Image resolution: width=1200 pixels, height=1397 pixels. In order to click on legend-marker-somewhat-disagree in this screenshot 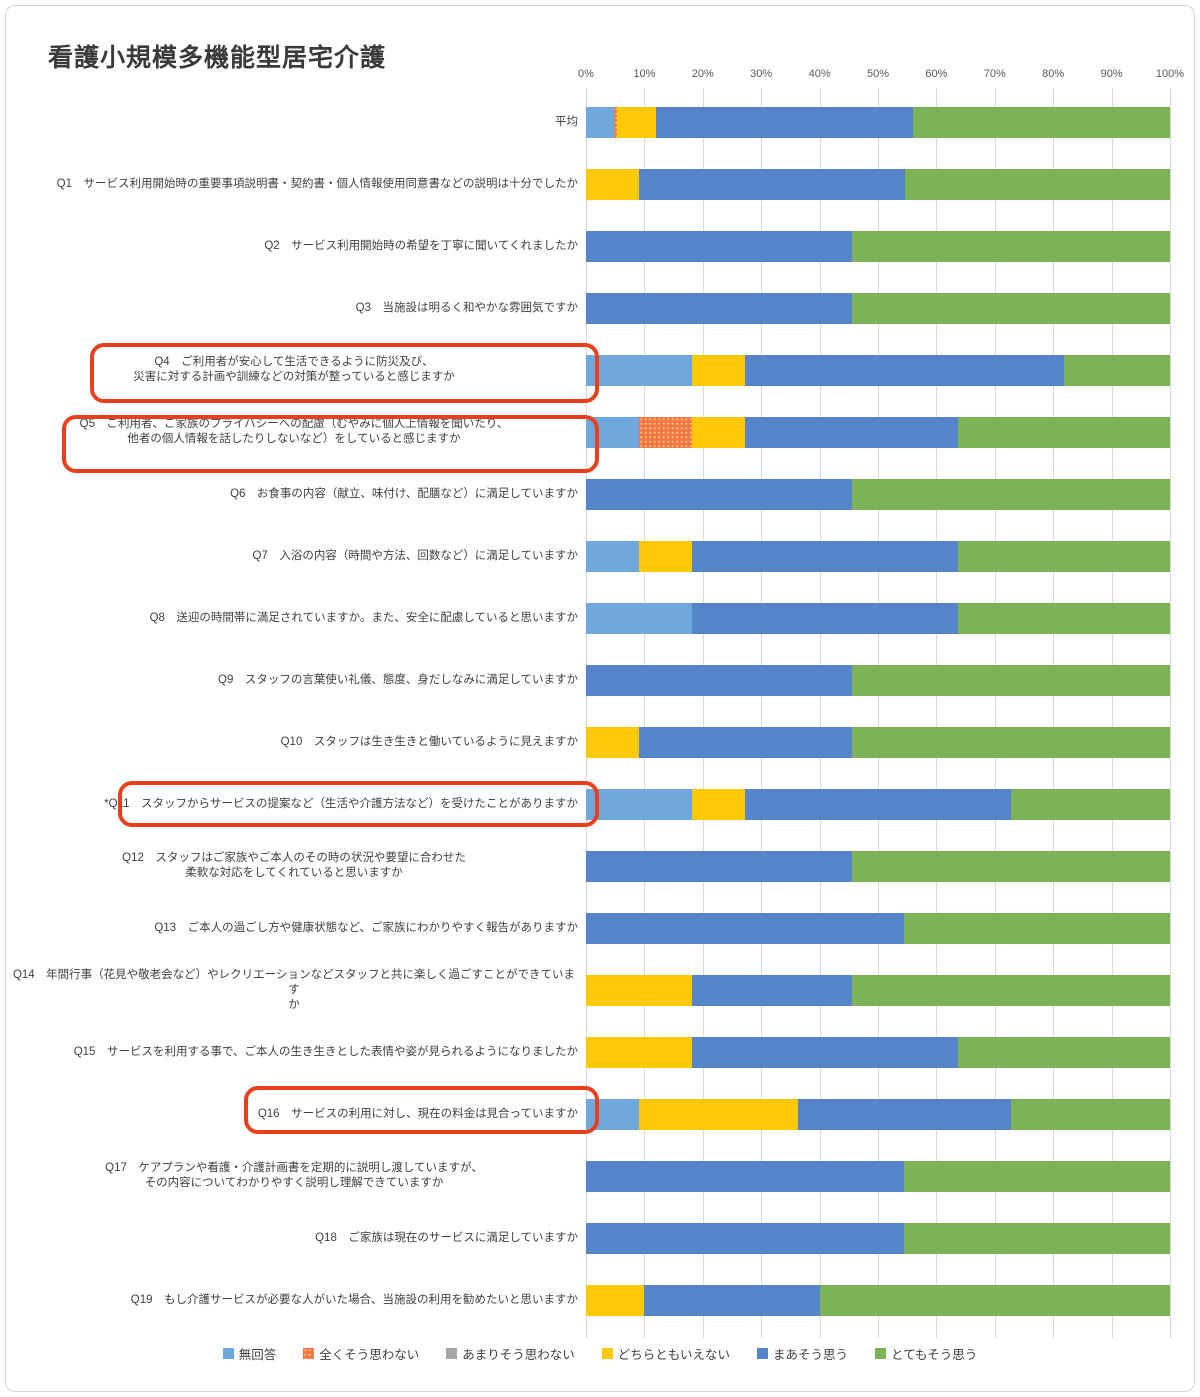, I will do `click(452, 1353)`.